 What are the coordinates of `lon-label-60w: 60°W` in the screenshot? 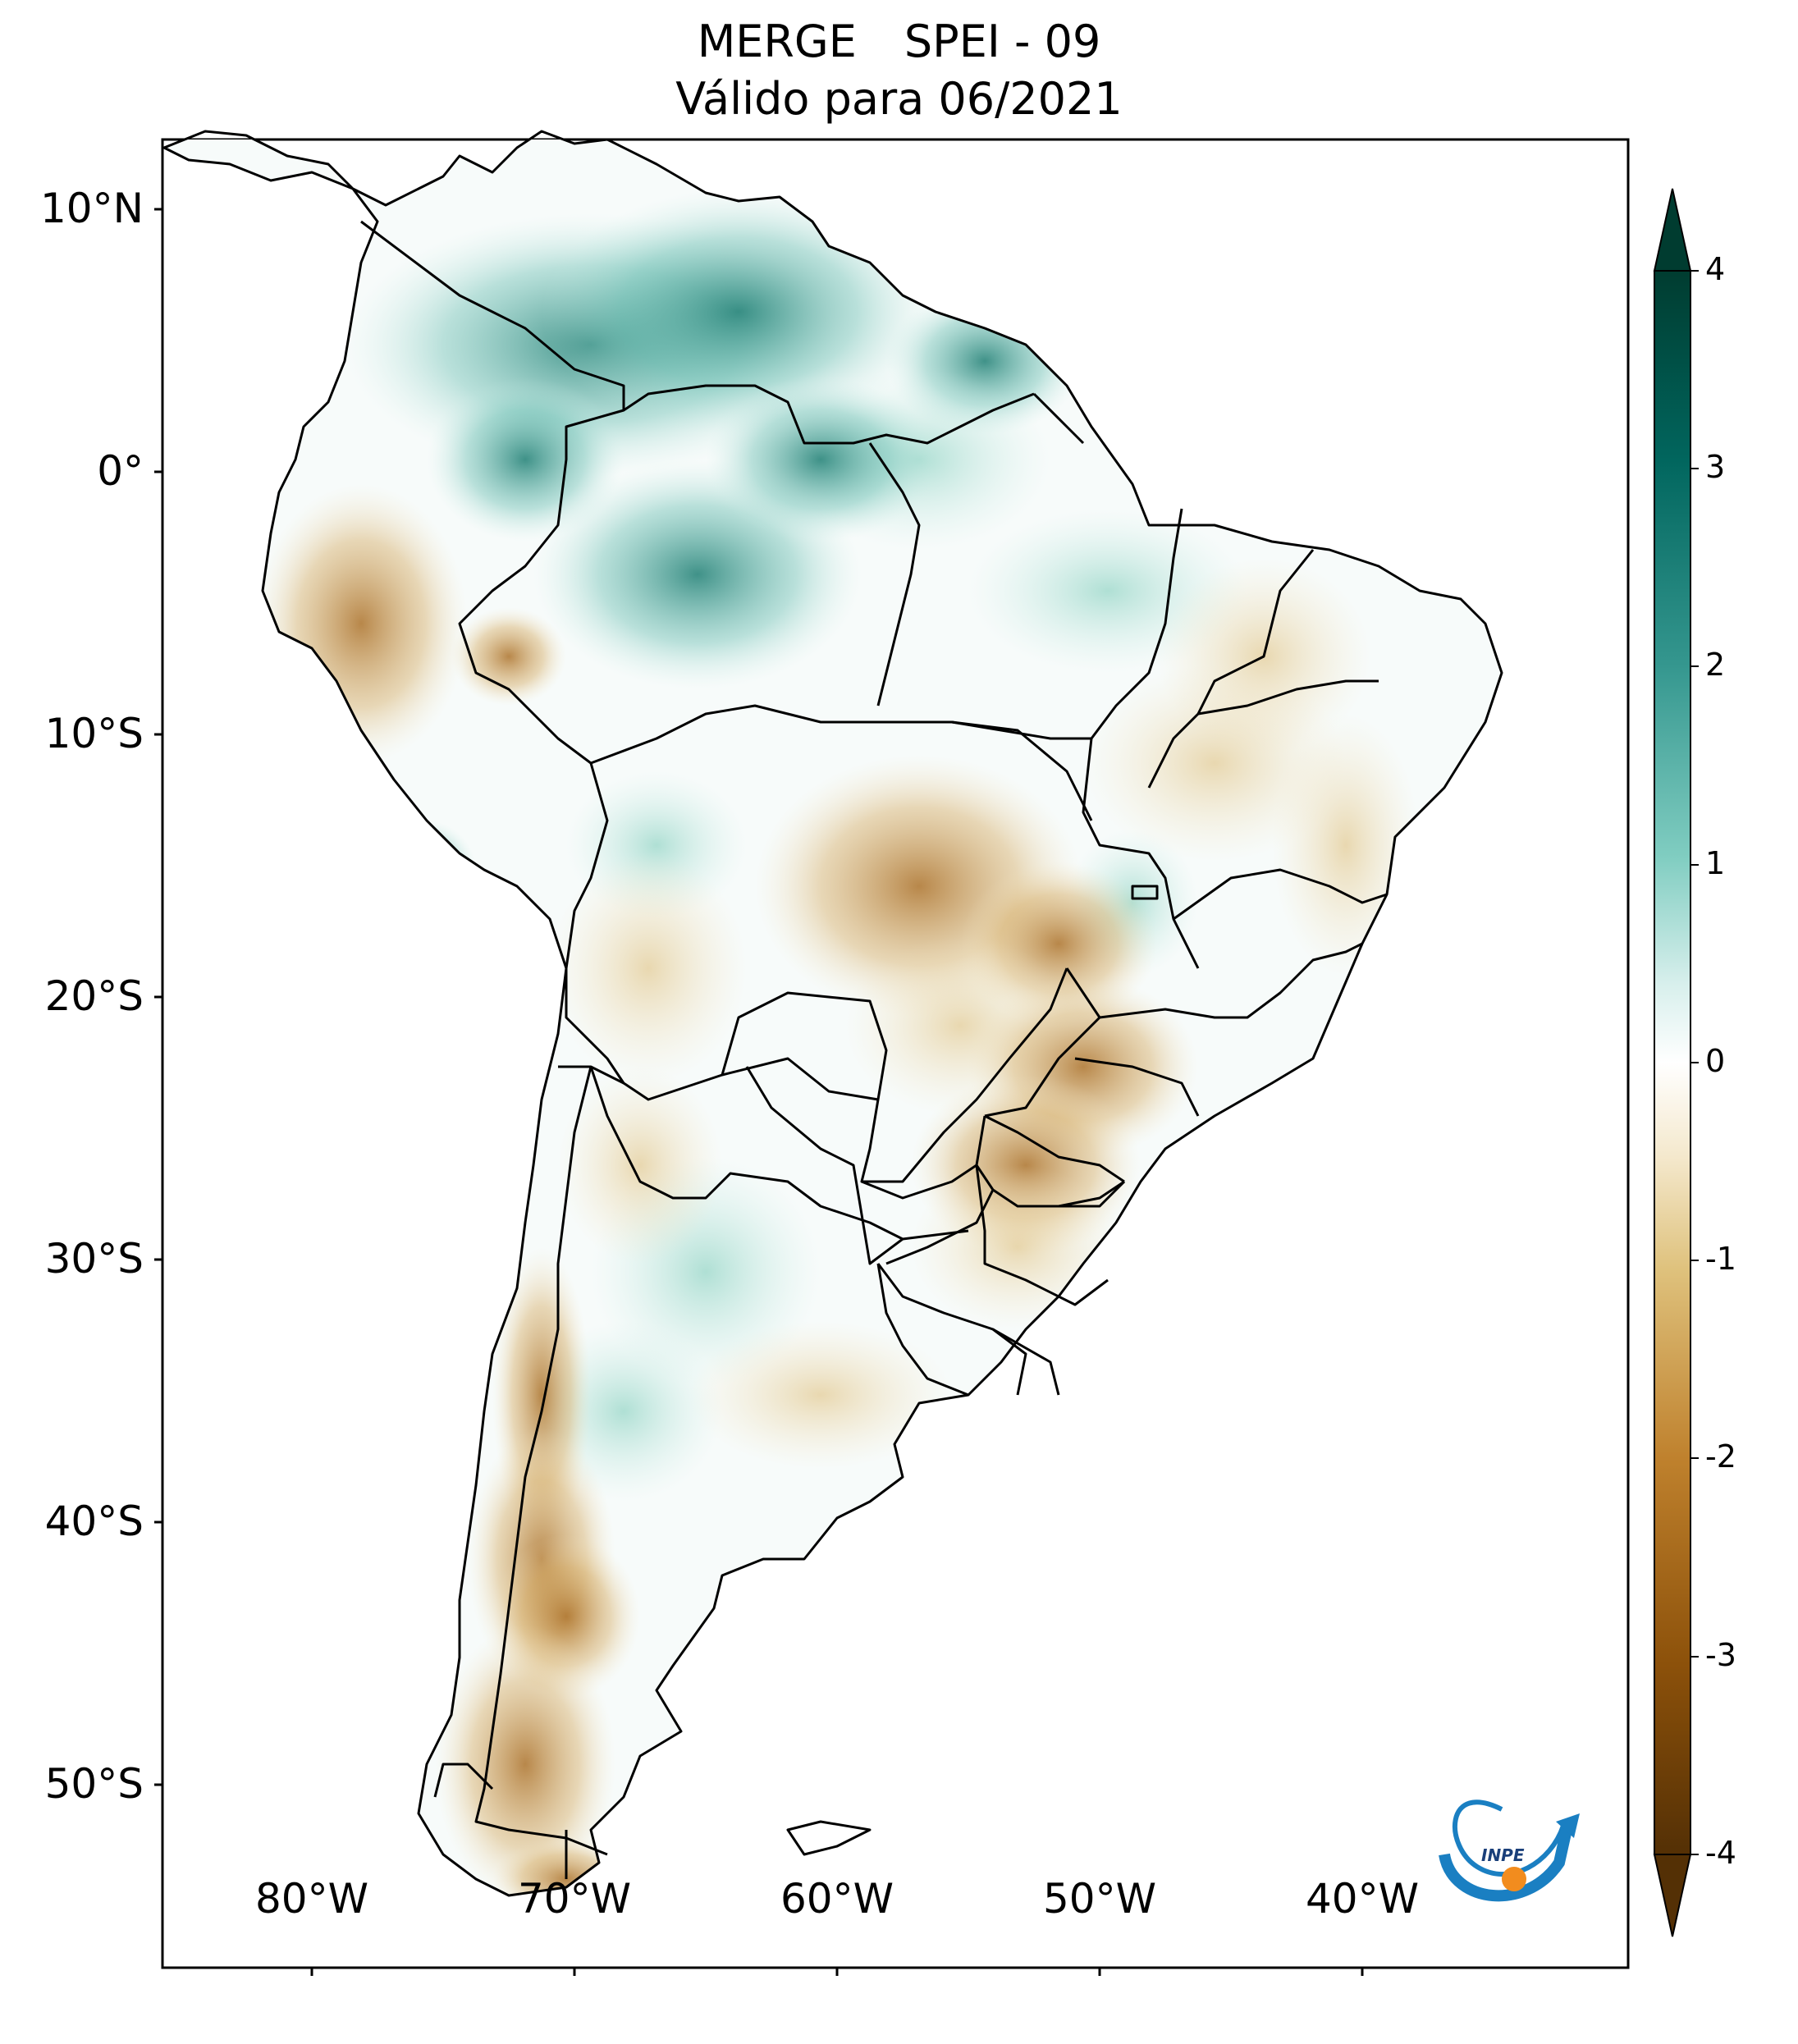 It's located at (837, 1899).